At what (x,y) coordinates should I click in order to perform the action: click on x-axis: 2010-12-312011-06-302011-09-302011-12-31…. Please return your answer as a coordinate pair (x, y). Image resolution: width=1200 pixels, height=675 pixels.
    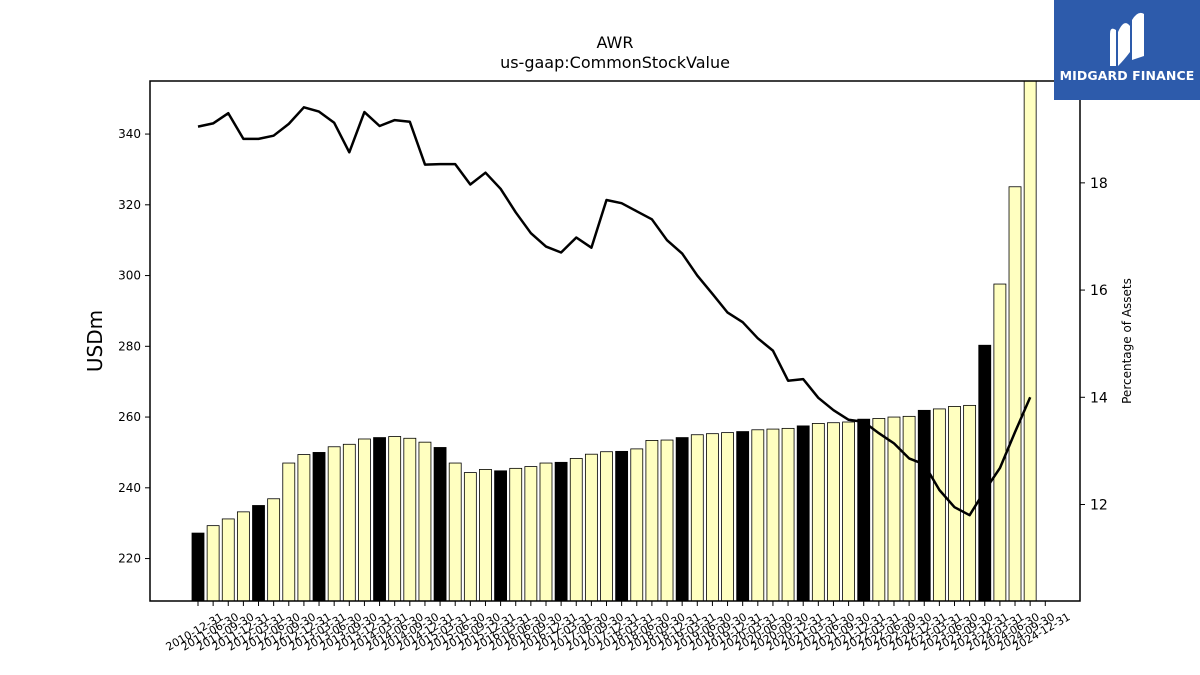
    Looking at the image, I should click on (618, 627).